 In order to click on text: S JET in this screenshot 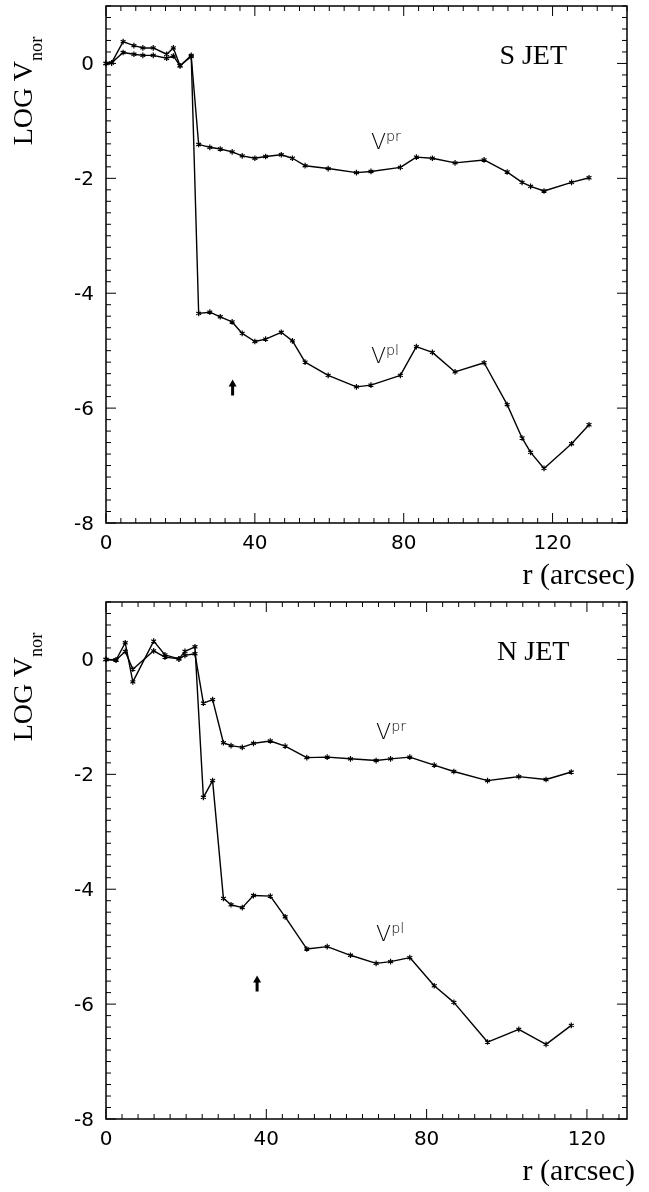, I will do `click(533, 54)`.